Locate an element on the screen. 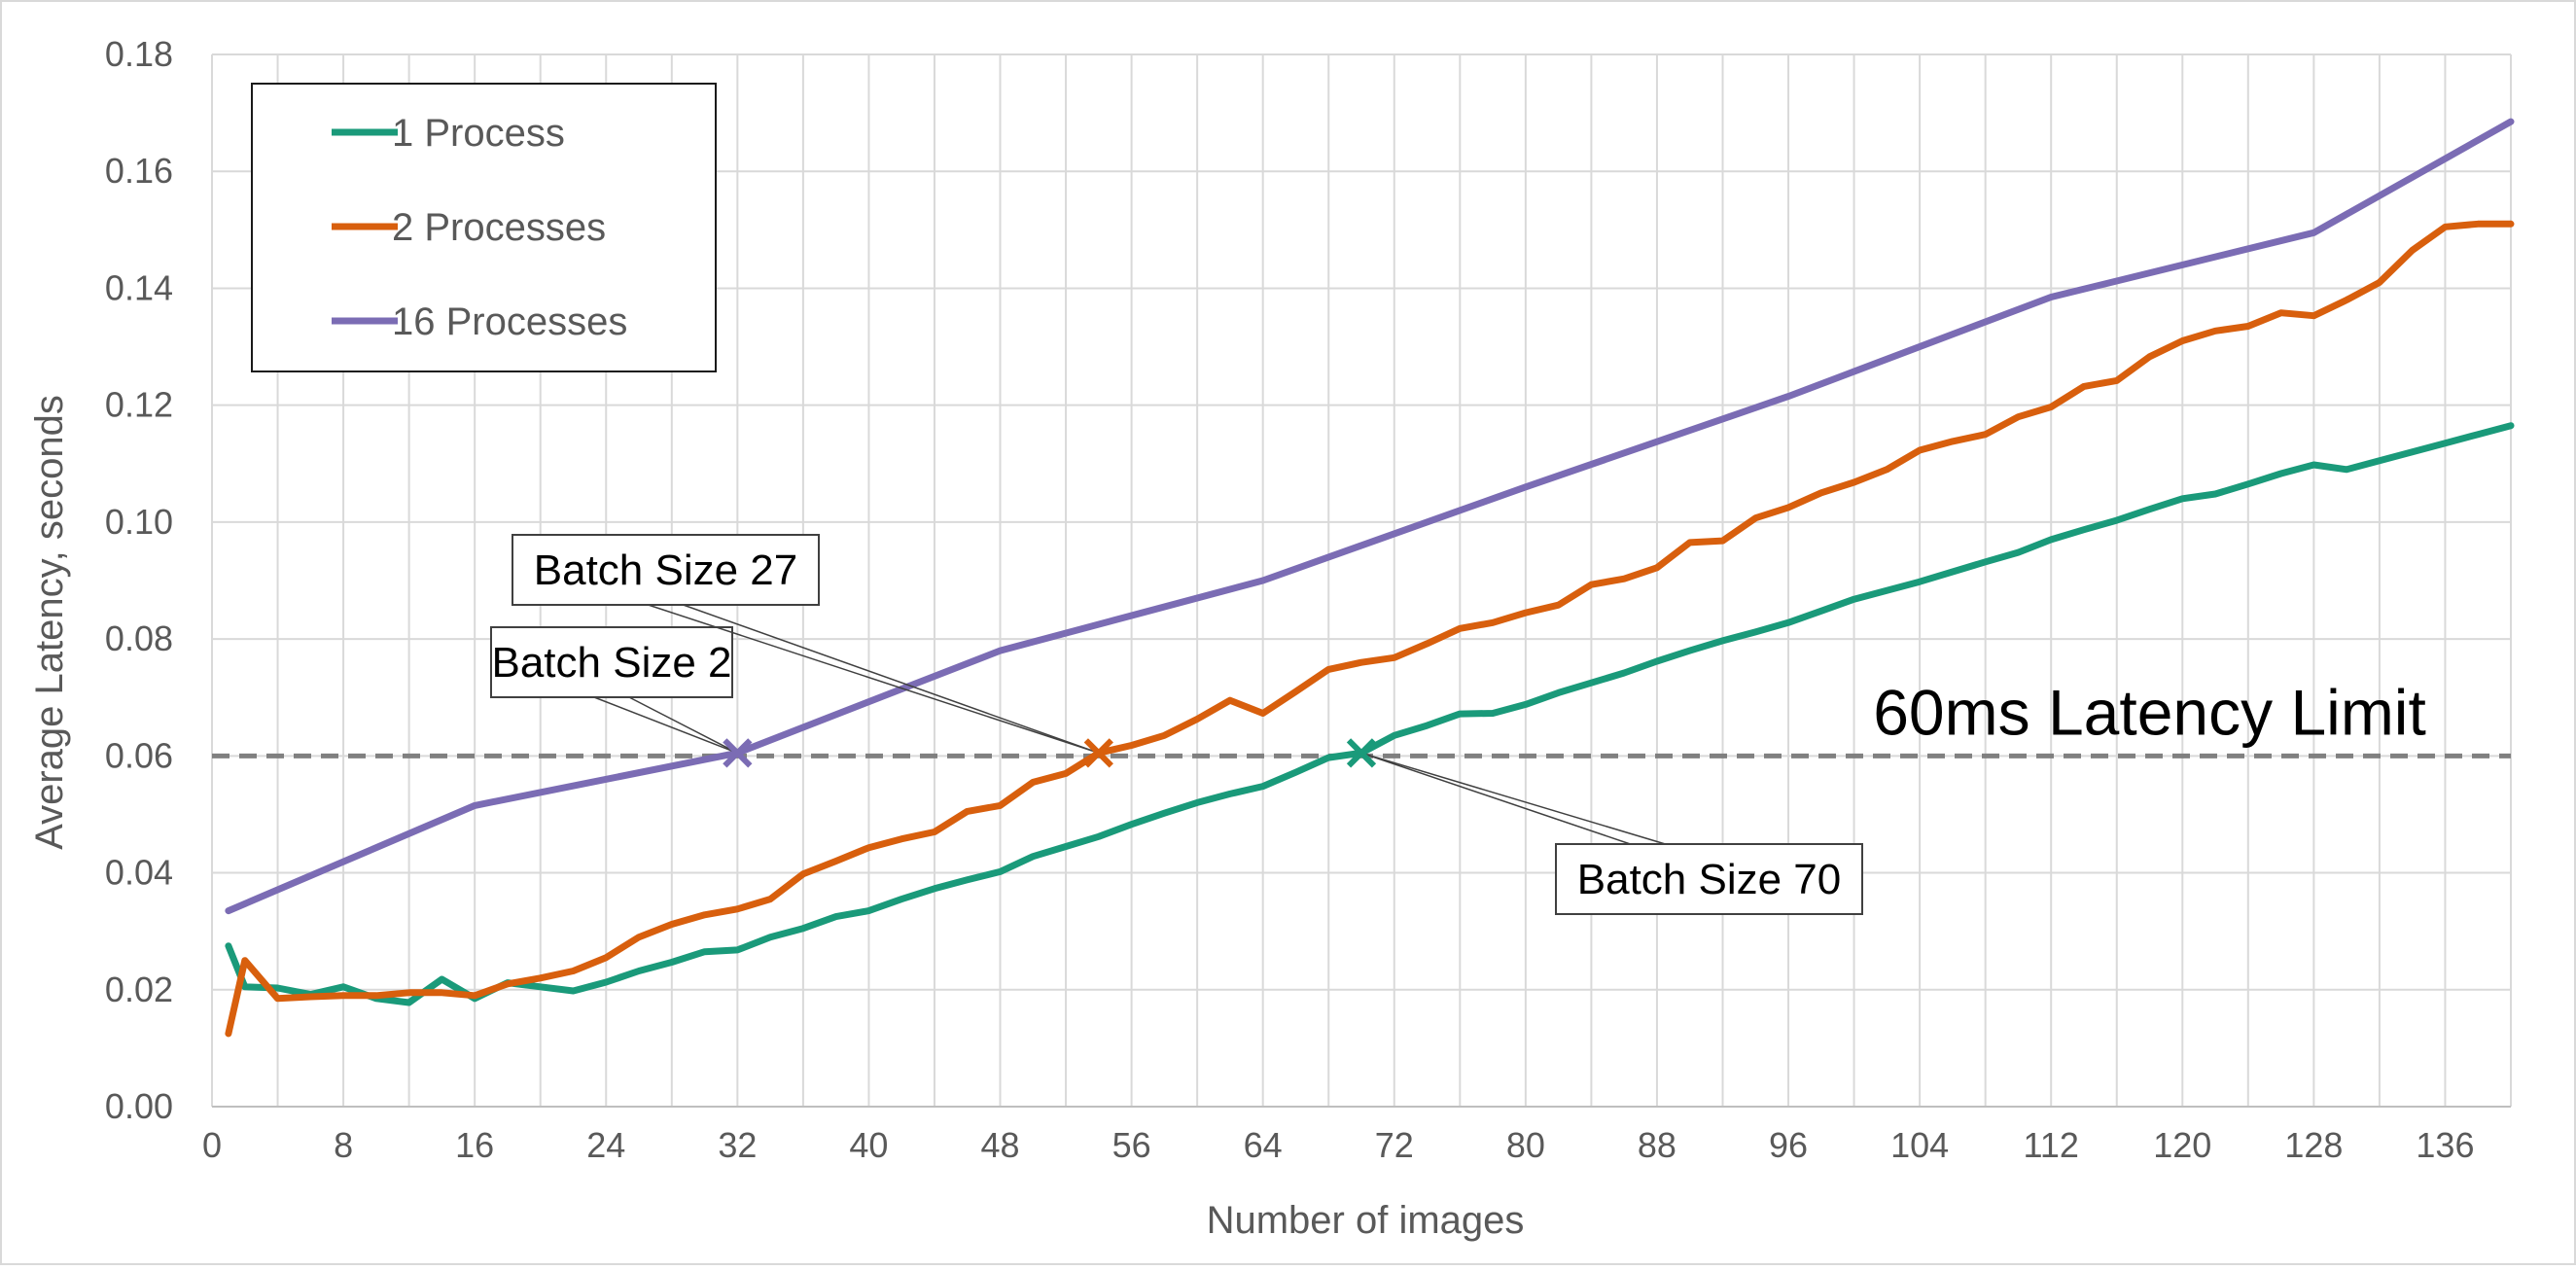 Image resolution: width=2576 pixels, height=1270 pixels. x-tick-label: 136 is located at coordinates (2445, 1145).